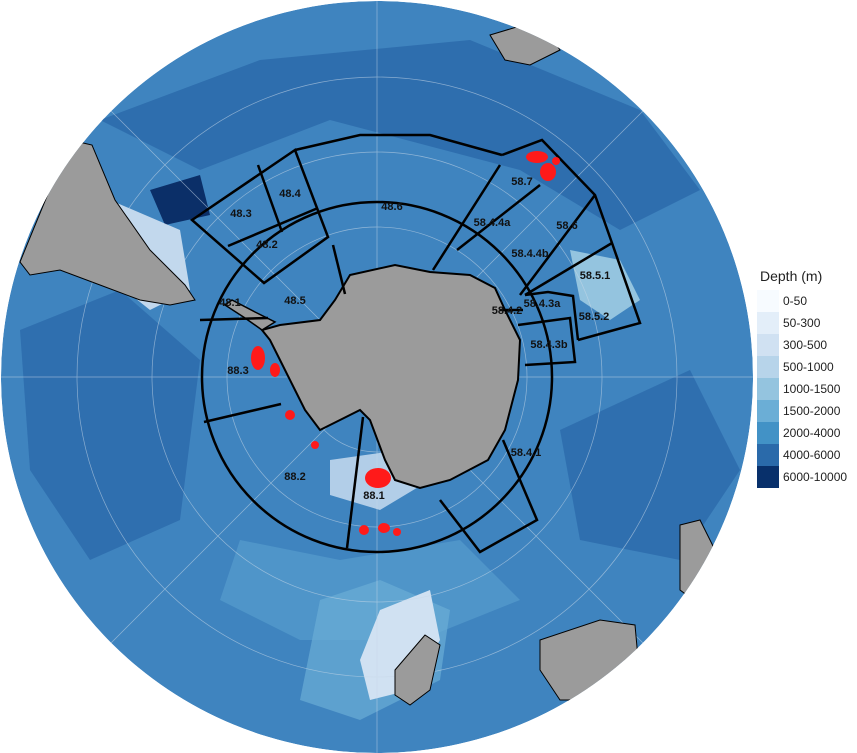  I want to click on area-label: 48.5, so click(294, 301).